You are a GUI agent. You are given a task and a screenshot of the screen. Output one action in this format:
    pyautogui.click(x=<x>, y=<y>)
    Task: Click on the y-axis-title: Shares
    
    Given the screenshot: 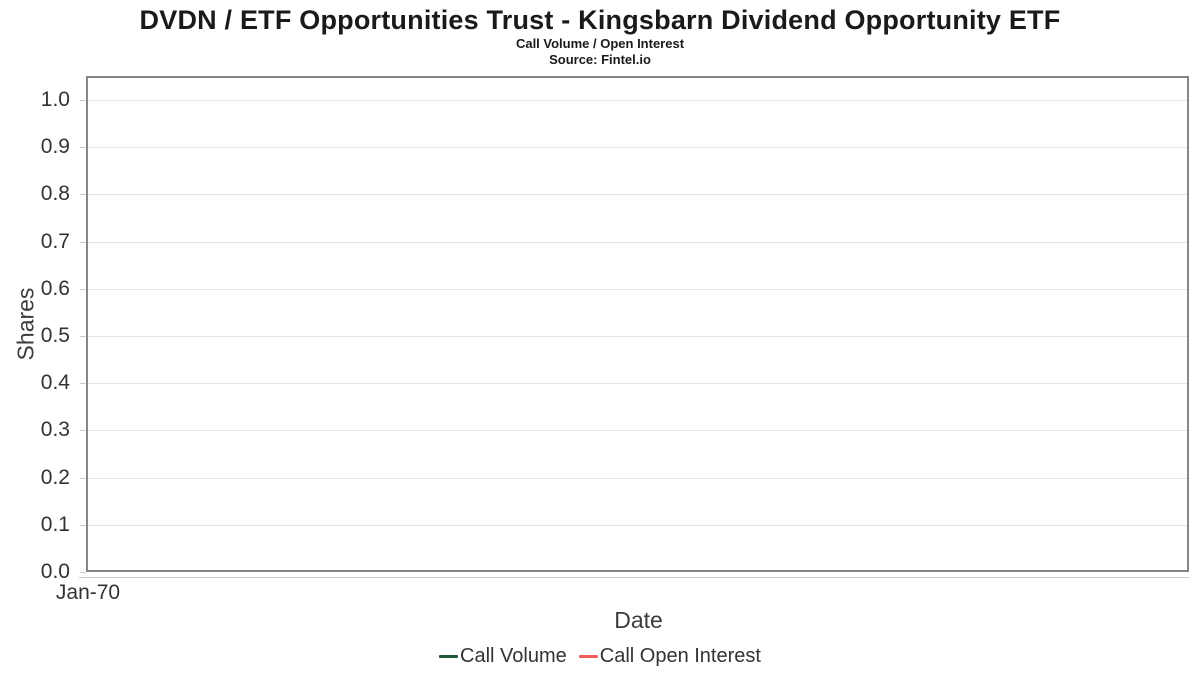 What is the action you would take?
    pyautogui.click(x=25, y=324)
    